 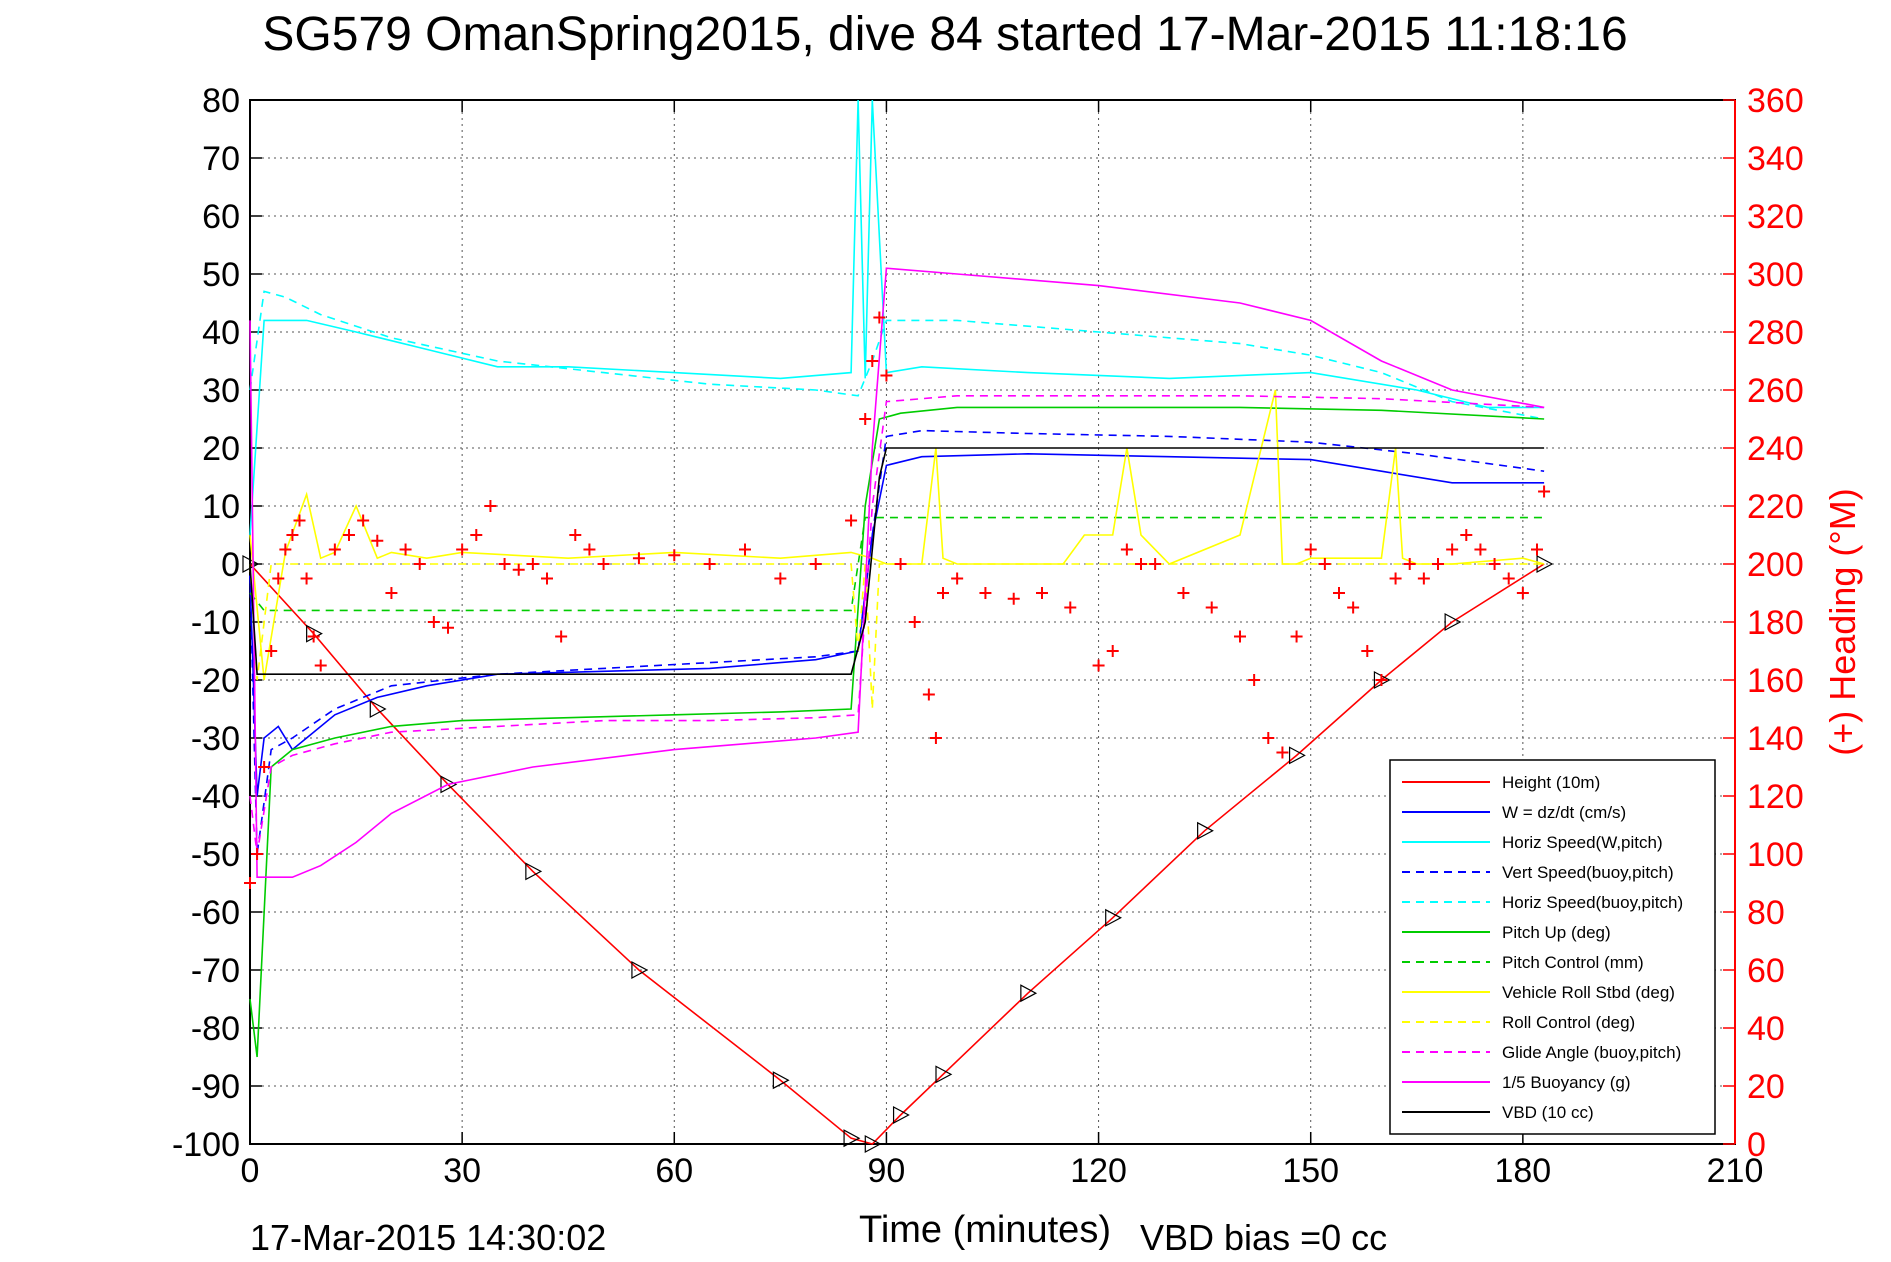 I want to click on legend-label: Pitch Up (deg), so click(x=1556, y=932).